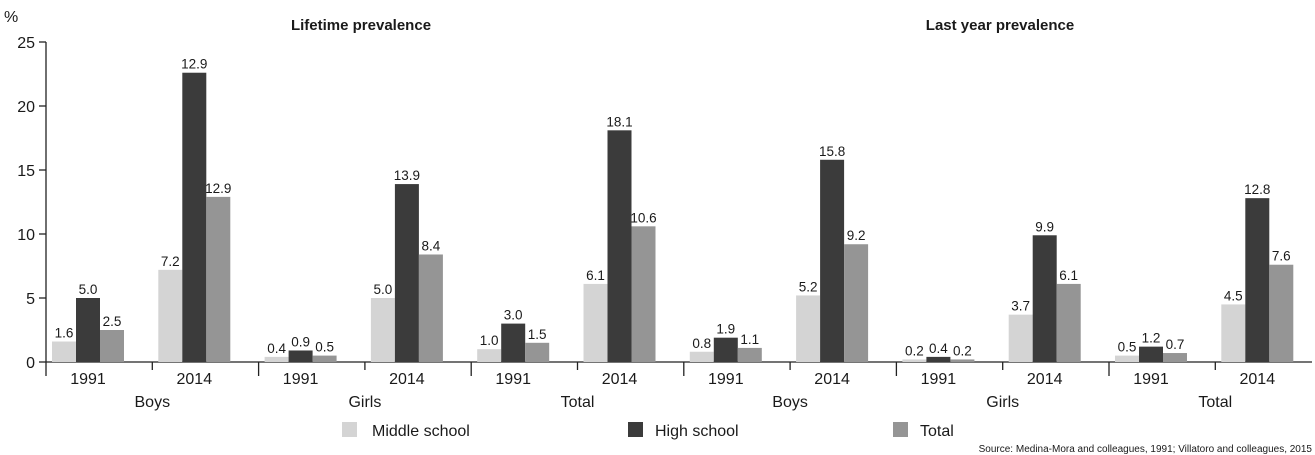 This screenshot has width=1315, height=455. What do you see at coordinates (1257, 189) in the screenshot?
I see `bar-value-label: 12.8` at bounding box center [1257, 189].